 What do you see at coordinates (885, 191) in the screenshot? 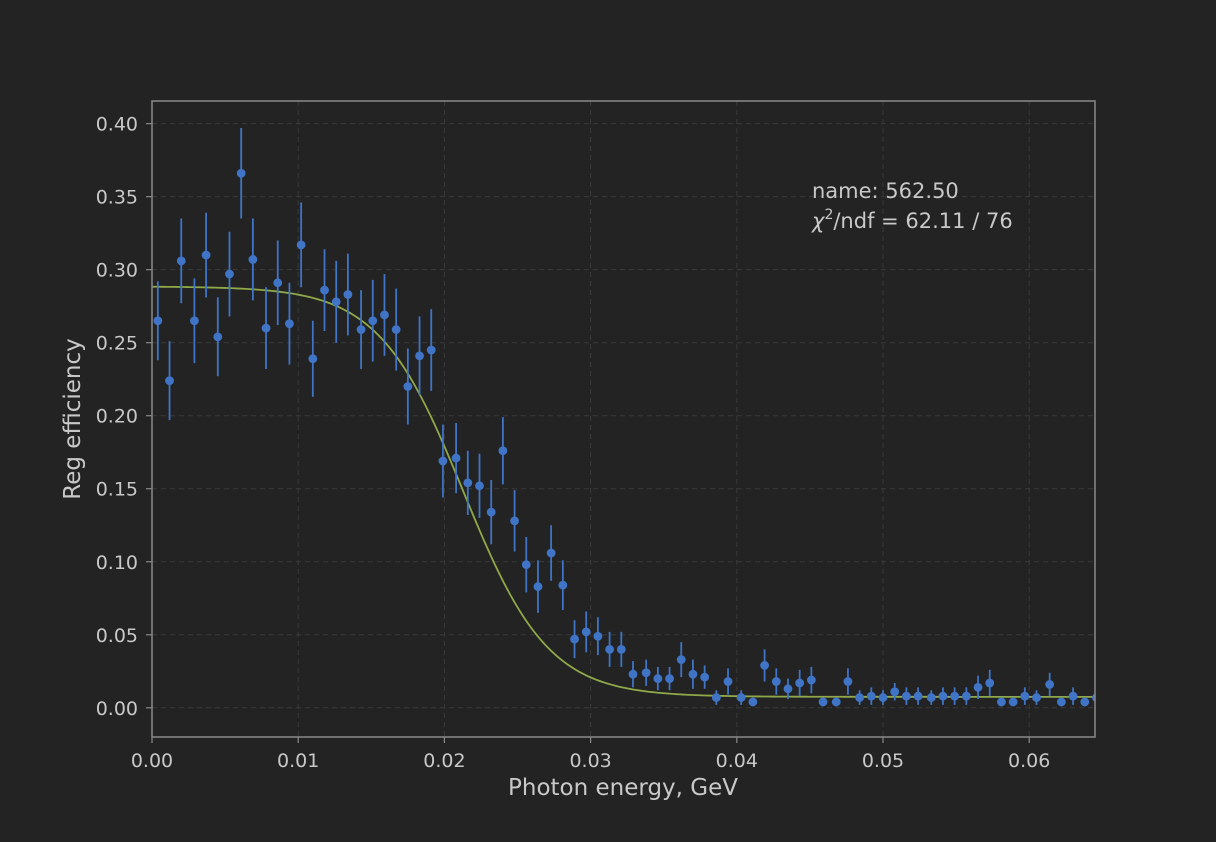
I see `fit-name-label: name: 562.50` at bounding box center [885, 191].